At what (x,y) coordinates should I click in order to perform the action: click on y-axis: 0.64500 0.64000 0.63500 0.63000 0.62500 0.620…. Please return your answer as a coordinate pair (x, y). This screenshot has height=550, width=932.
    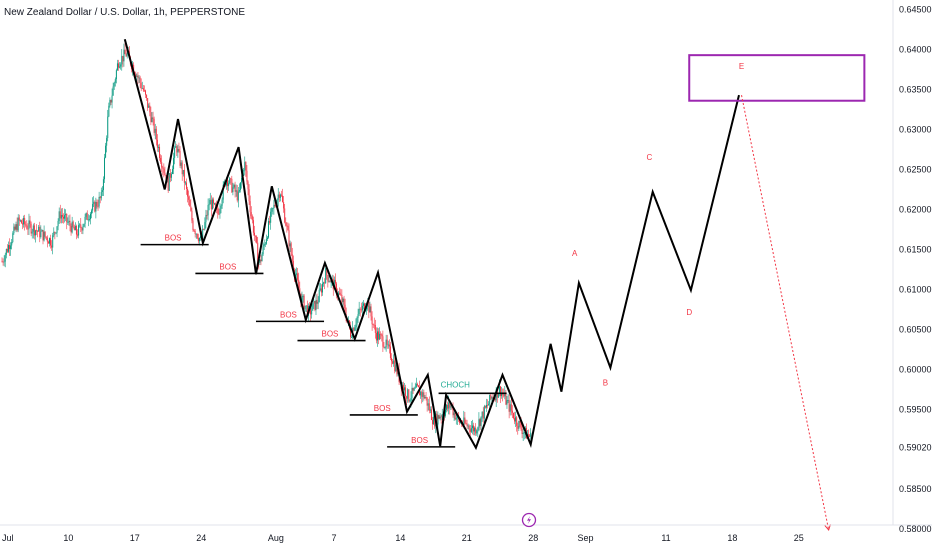
    Looking at the image, I should click on (915, 270).